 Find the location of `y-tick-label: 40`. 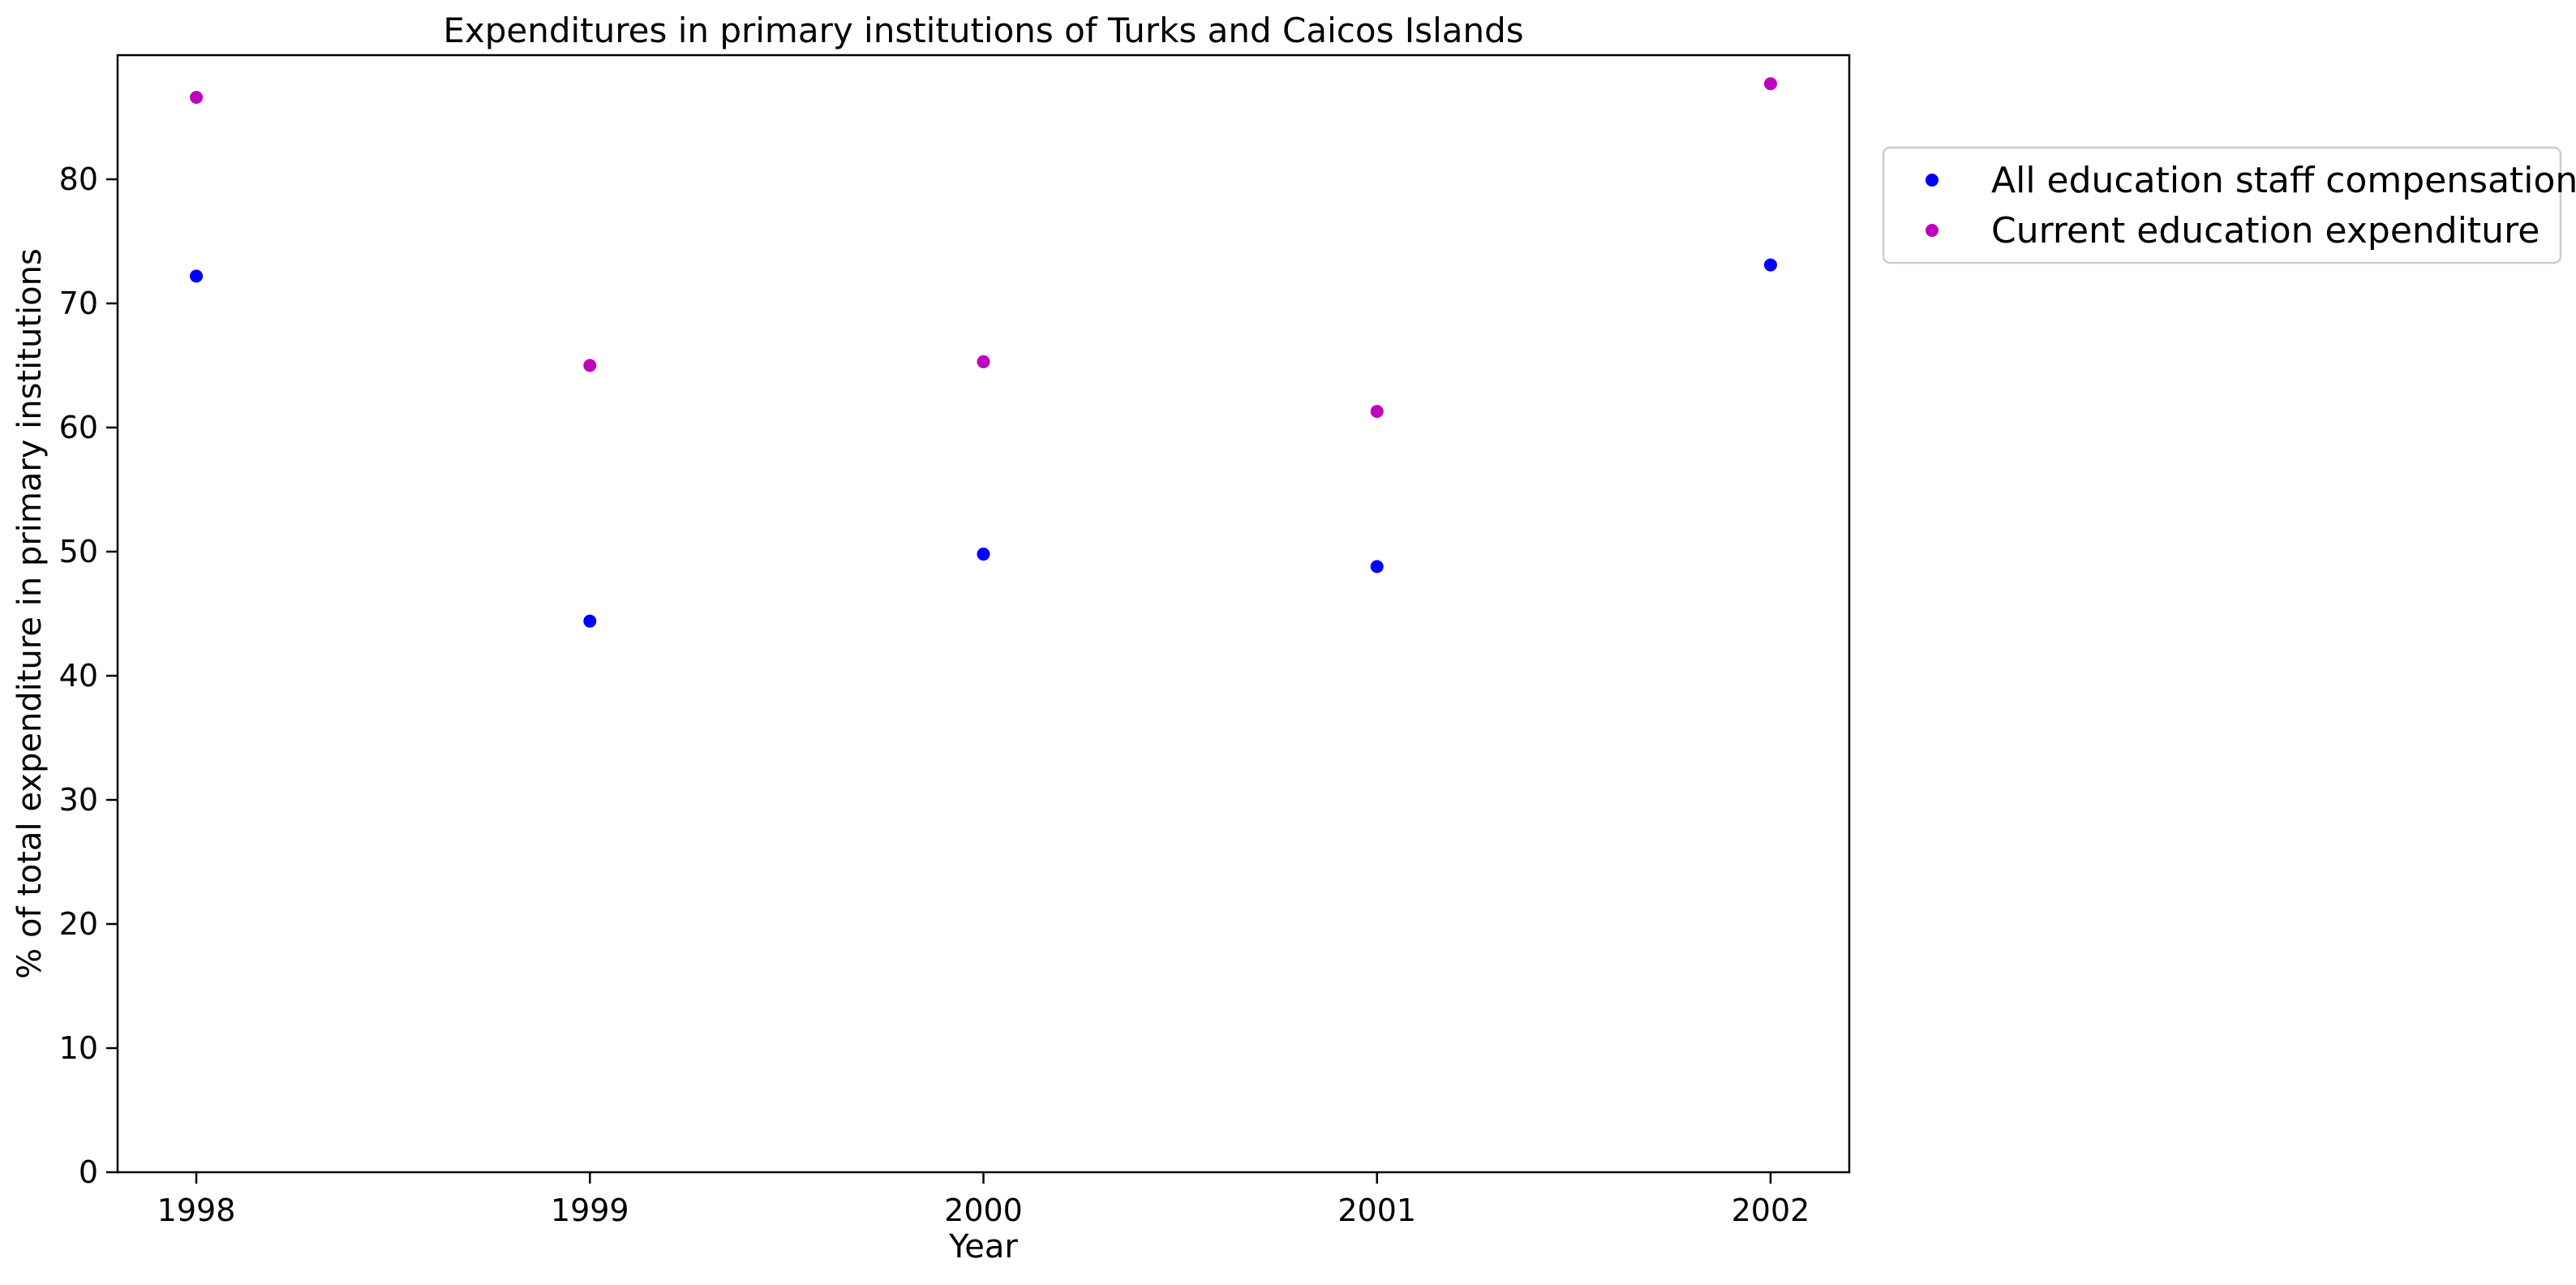

y-tick-label: 40 is located at coordinates (78, 676).